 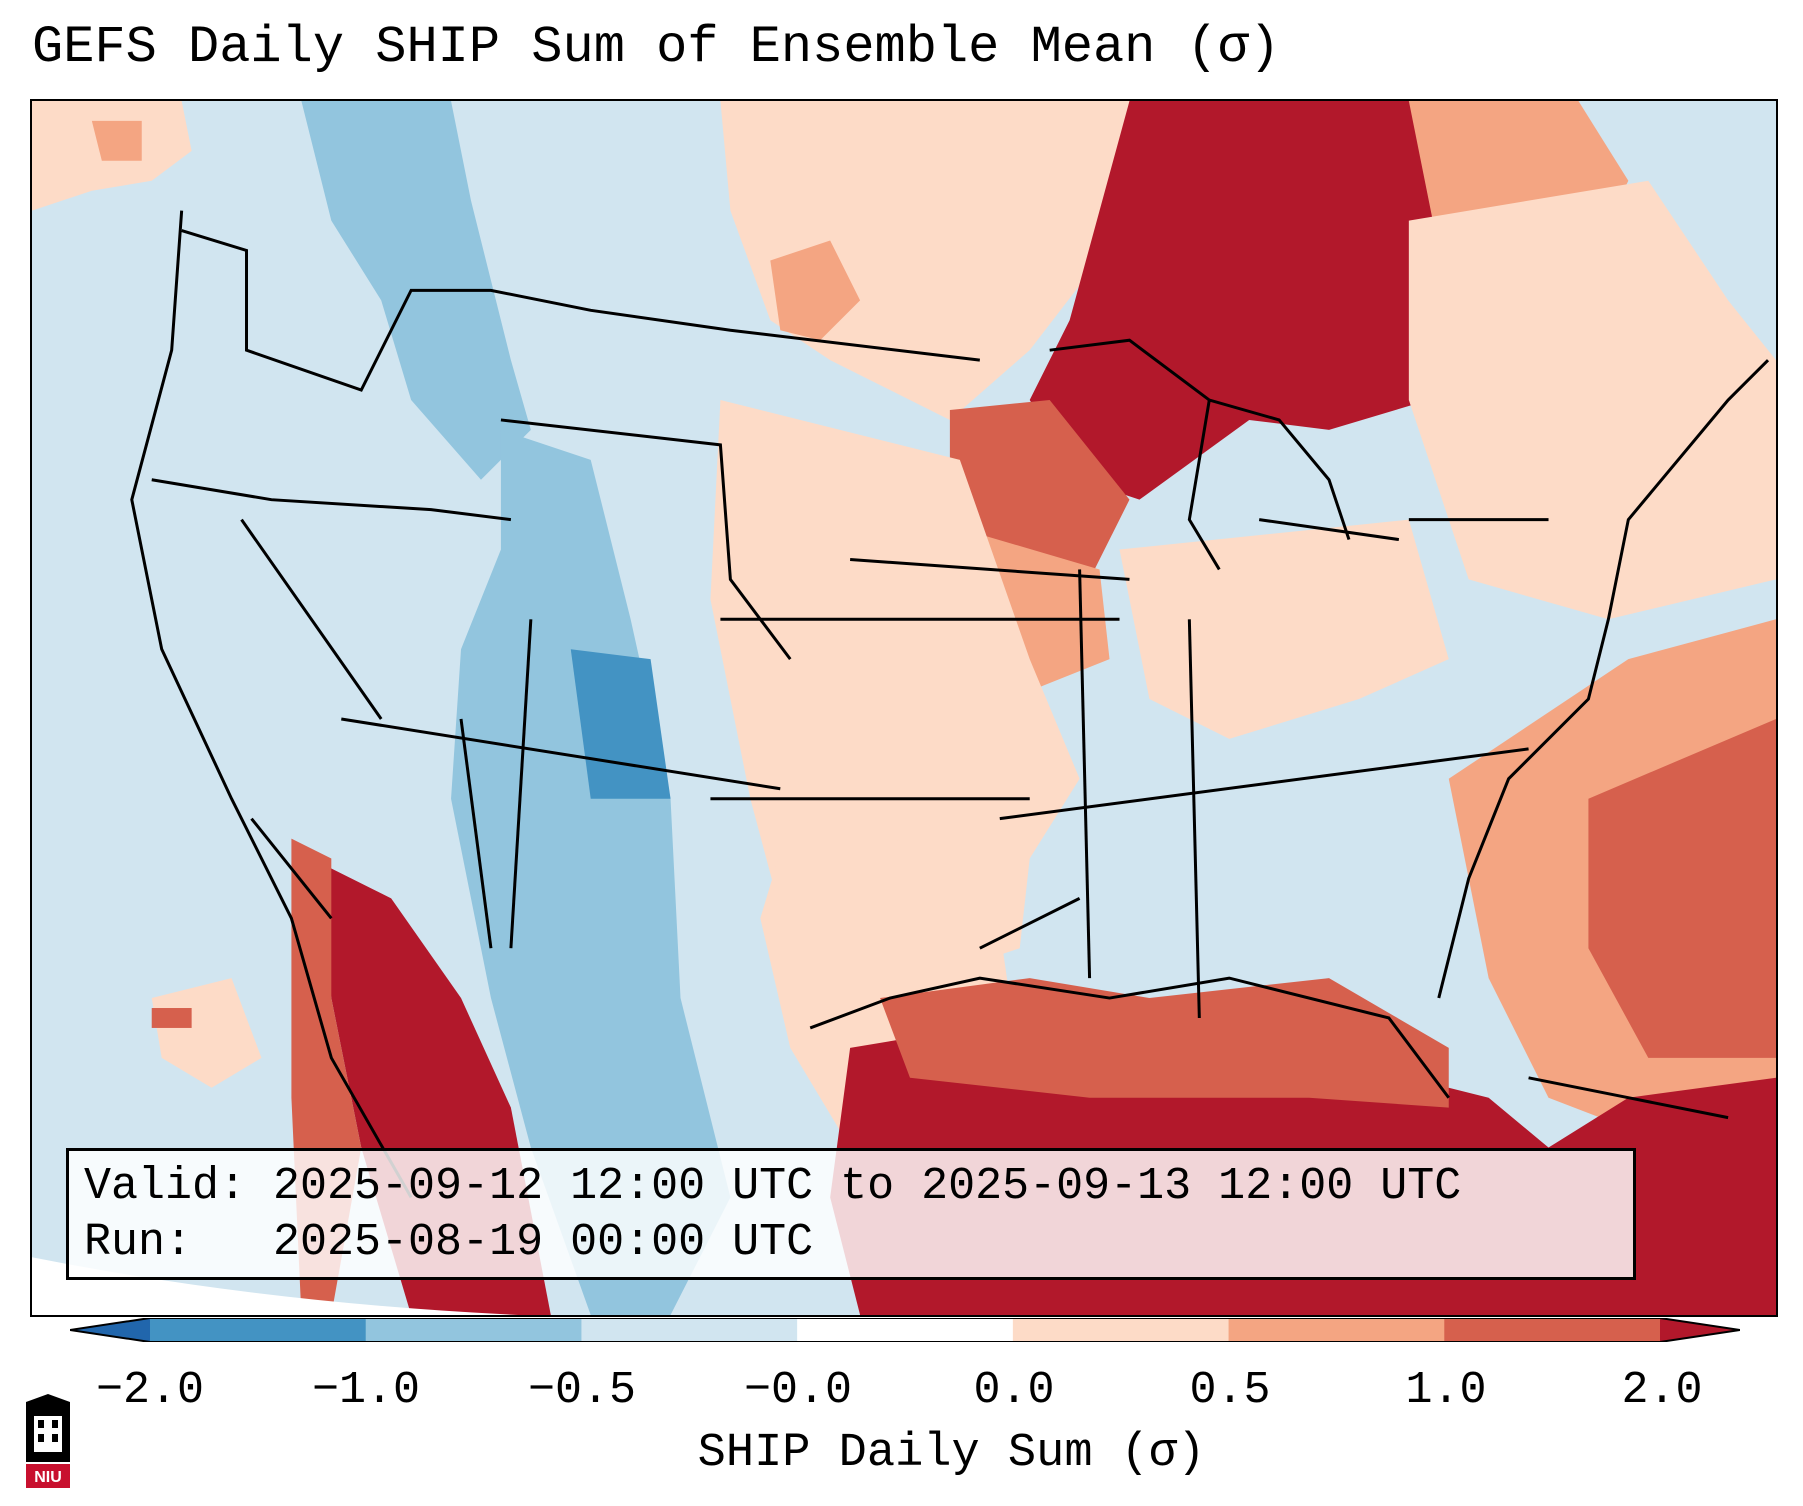 I want to click on anomaly-region-rockies-south, so click(x=591, y=872).